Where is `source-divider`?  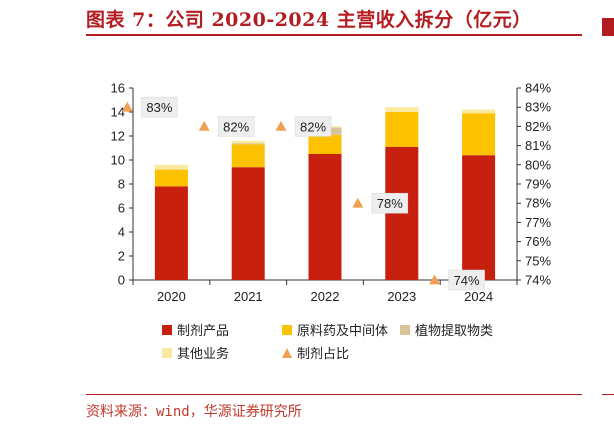
source-divider is located at coordinates (334, 394).